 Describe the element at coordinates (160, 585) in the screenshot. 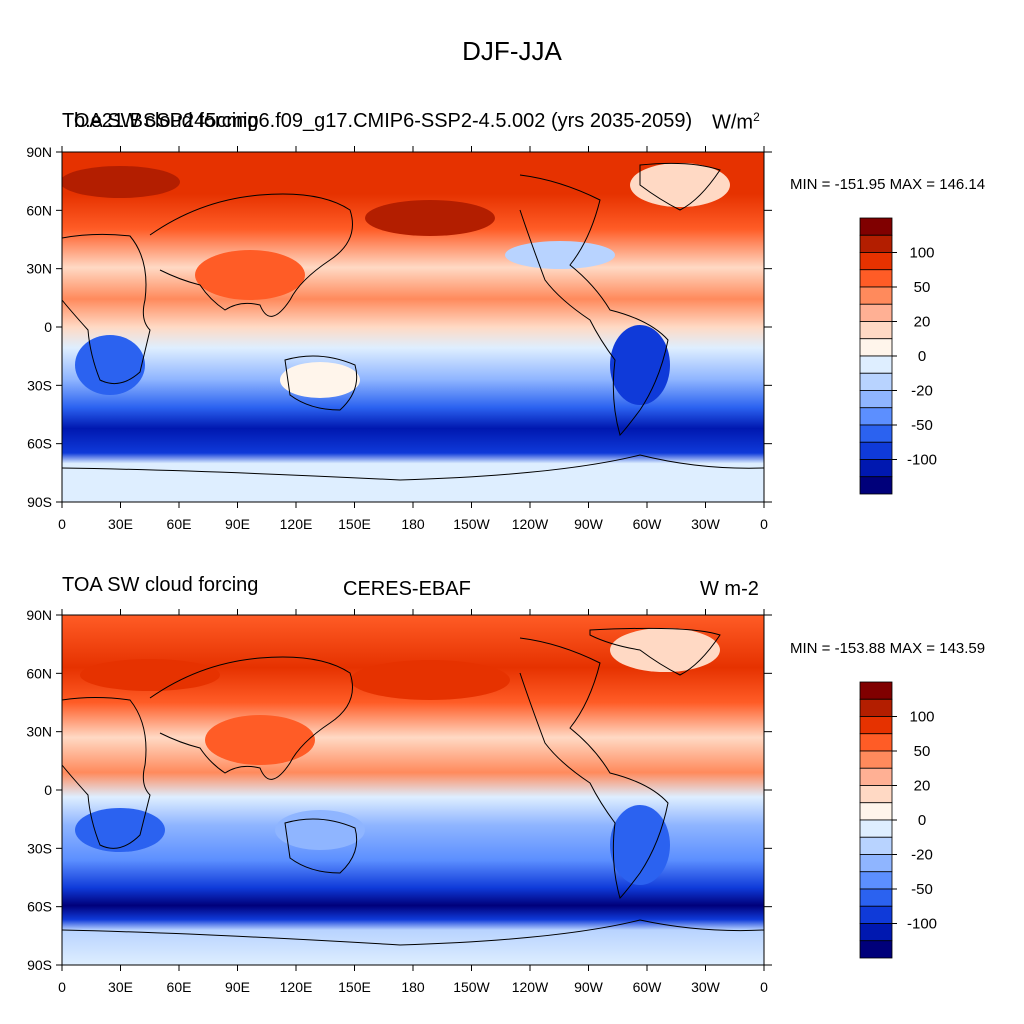

I see `panel2-left-title: TOA SW cloud forcing` at that location.